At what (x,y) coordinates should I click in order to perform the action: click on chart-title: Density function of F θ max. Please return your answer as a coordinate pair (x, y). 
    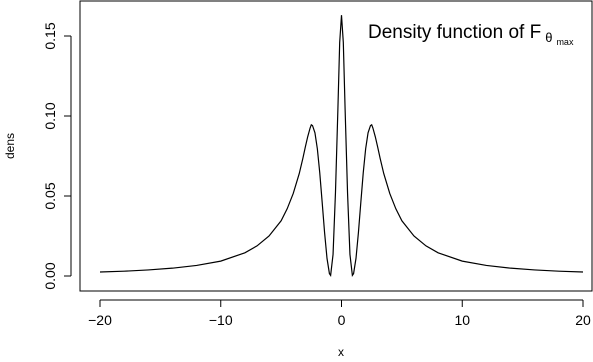
    Looking at the image, I should click on (471, 34).